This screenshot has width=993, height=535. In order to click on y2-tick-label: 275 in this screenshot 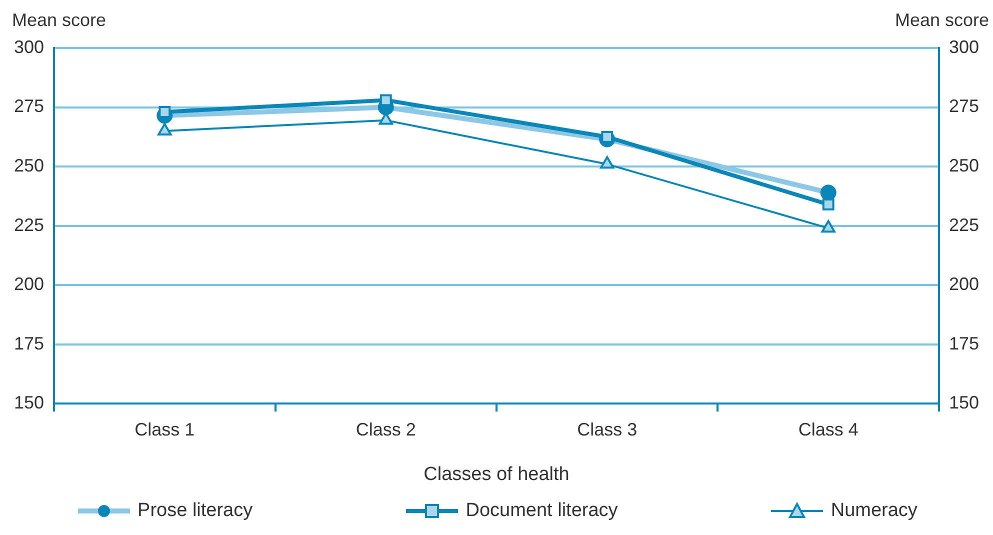, I will do `click(964, 106)`.